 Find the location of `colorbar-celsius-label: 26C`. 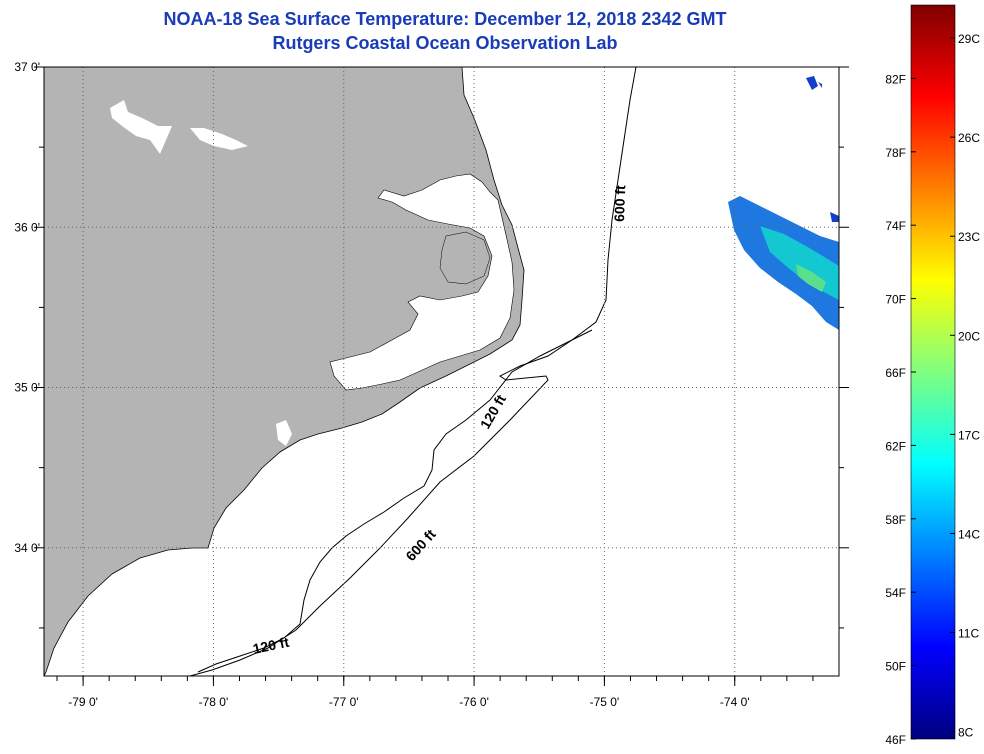

colorbar-celsius-label: 26C is located at coordinates (969, 138).